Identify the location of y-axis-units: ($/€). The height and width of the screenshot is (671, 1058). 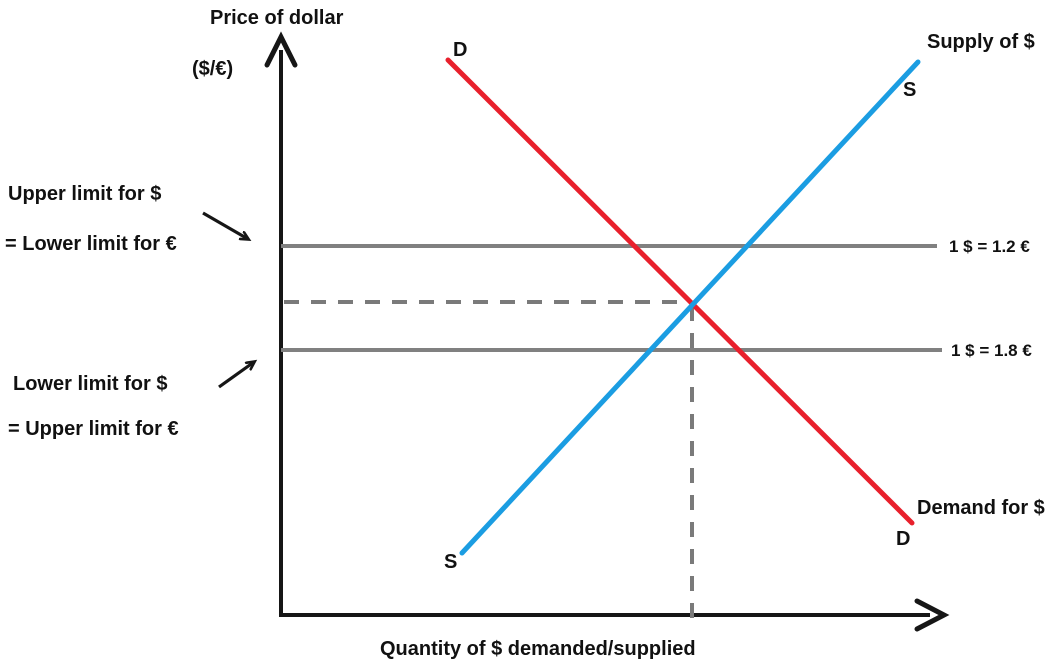
(212, 69).